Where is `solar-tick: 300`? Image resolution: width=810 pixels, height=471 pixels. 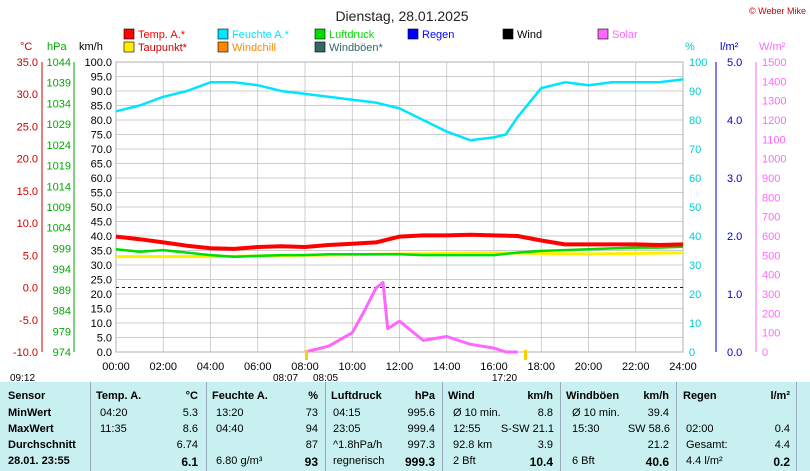 solar-tick: 300 is located at coordinates (771, 295).